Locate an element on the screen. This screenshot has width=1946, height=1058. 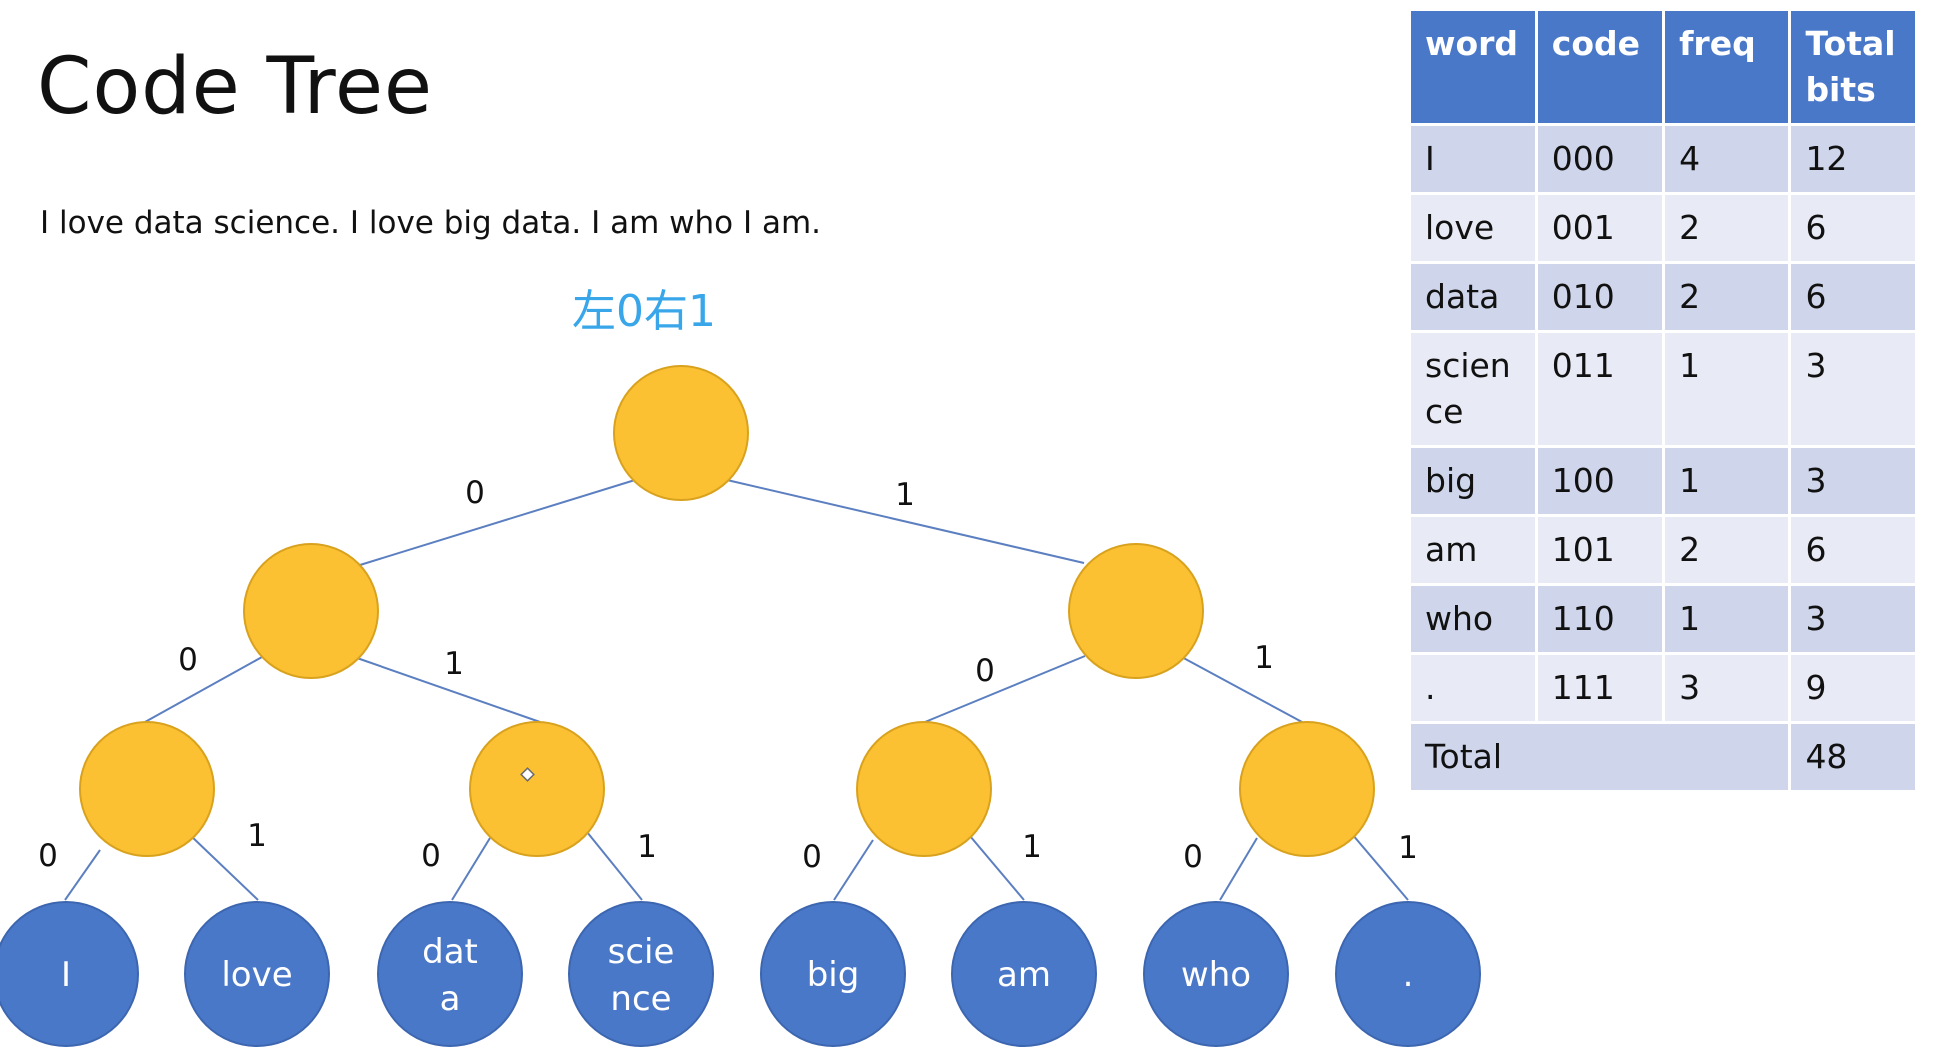
cell-word: big is located at coordinates (1473, 481).